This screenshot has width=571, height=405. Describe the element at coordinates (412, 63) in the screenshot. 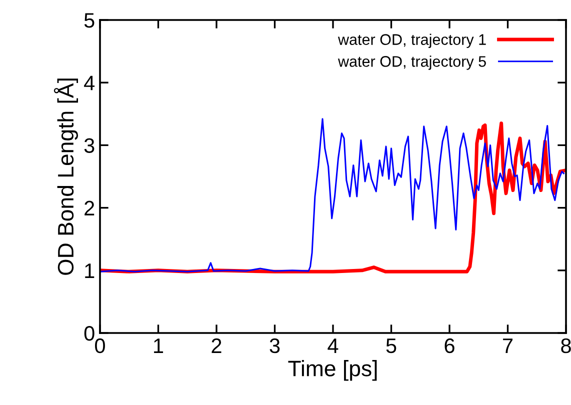

I see `legend-label: water OD, trajectory 5` at that location.